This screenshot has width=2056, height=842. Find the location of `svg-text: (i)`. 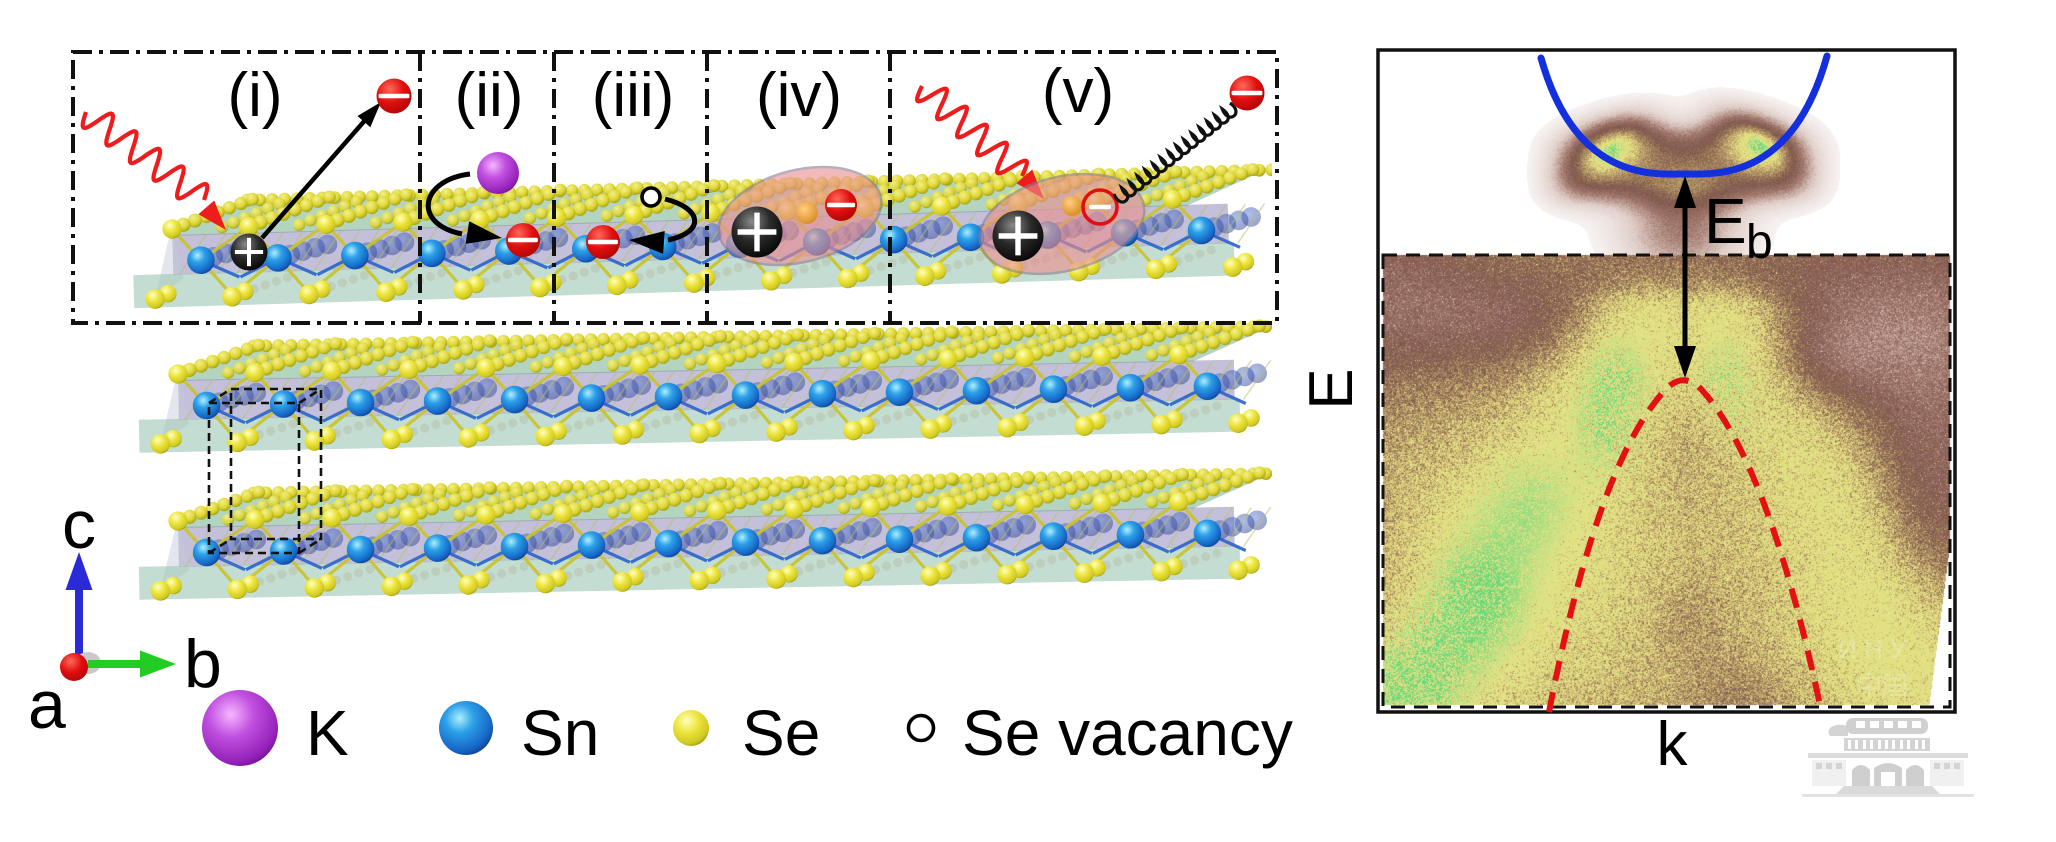

svg-text: (i) is located at coordinates (254, 95).